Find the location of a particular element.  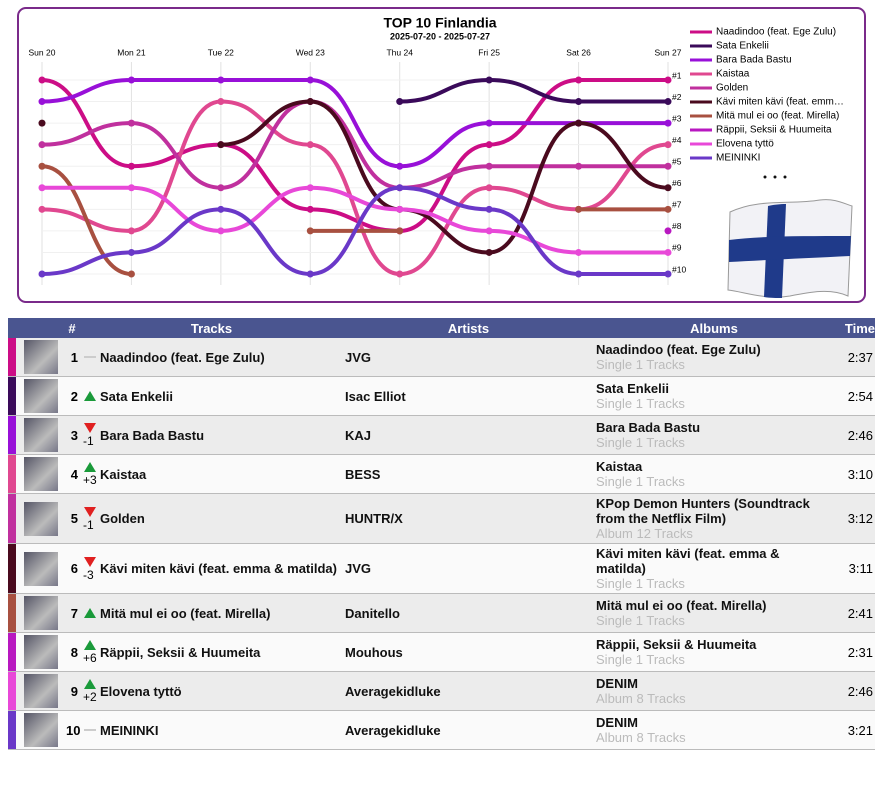

trend-cell: +3 is located at coordinates (89, 474).